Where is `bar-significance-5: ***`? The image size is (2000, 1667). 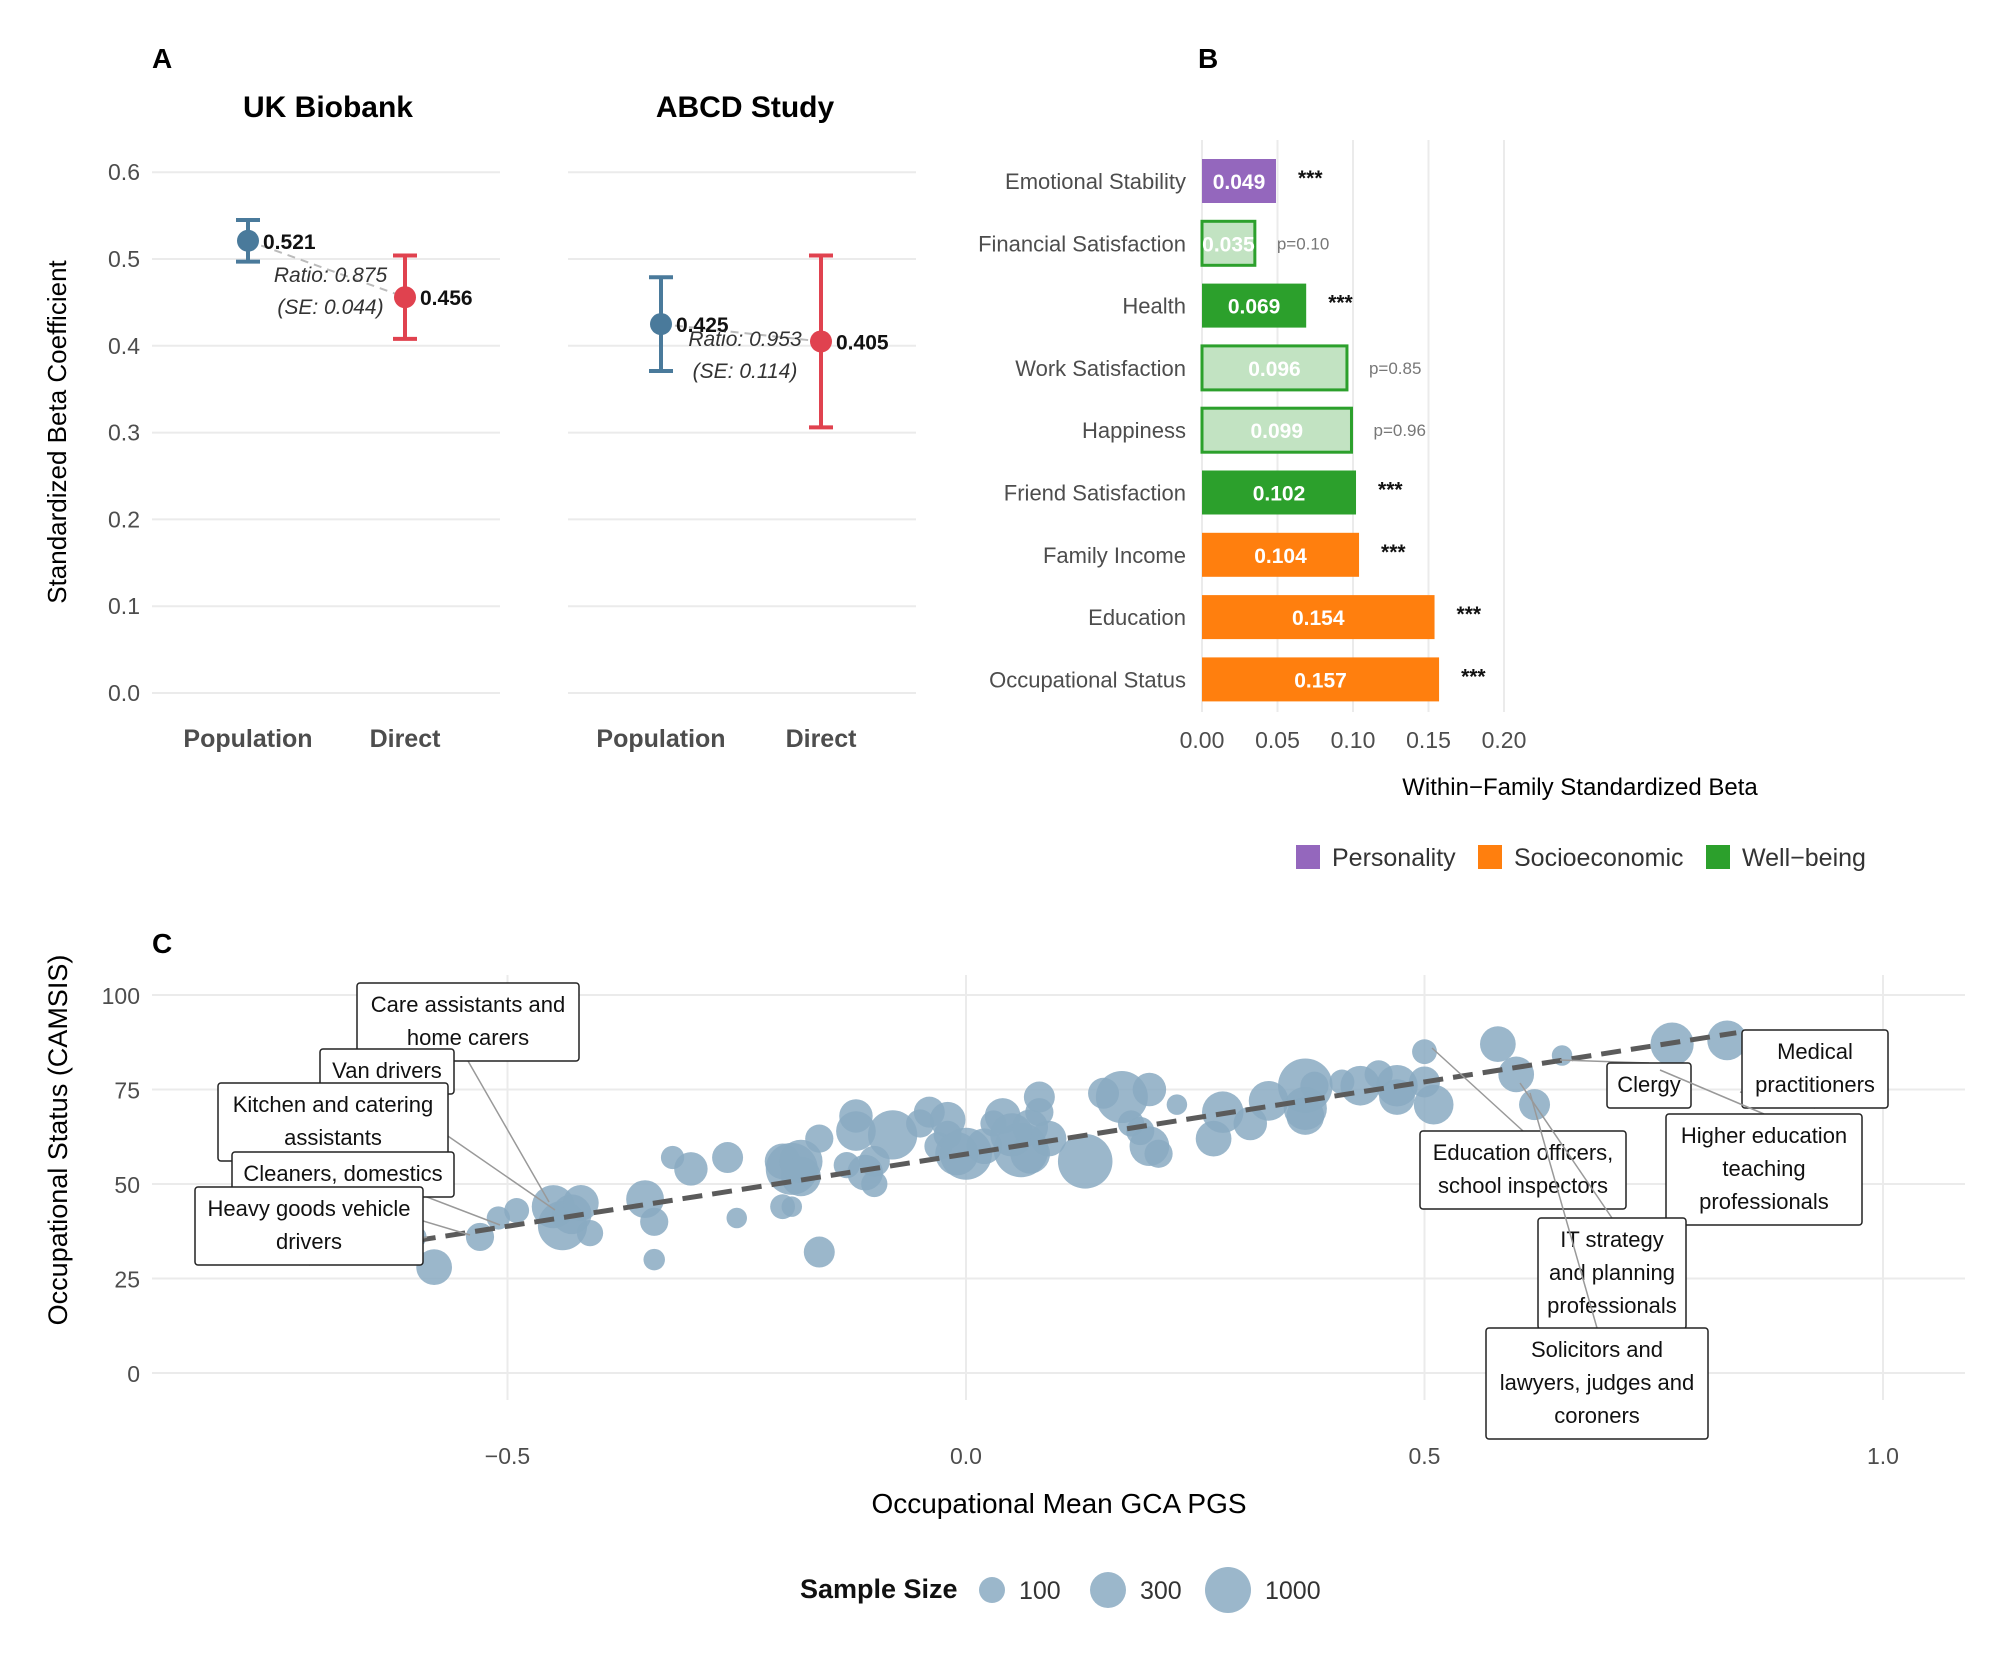
bar-significance-5: *** is located at coordinates (1390, 490).